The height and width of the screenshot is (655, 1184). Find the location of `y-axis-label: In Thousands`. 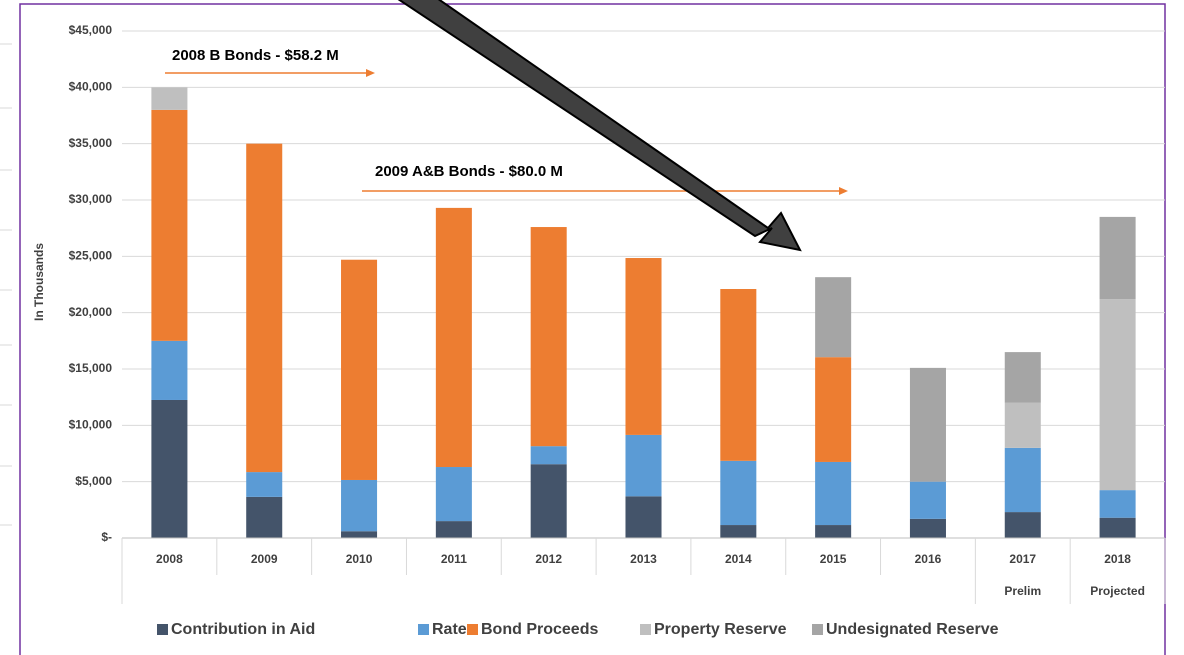

y-axis-label: In Thousands is located at coordinates (39, 282).